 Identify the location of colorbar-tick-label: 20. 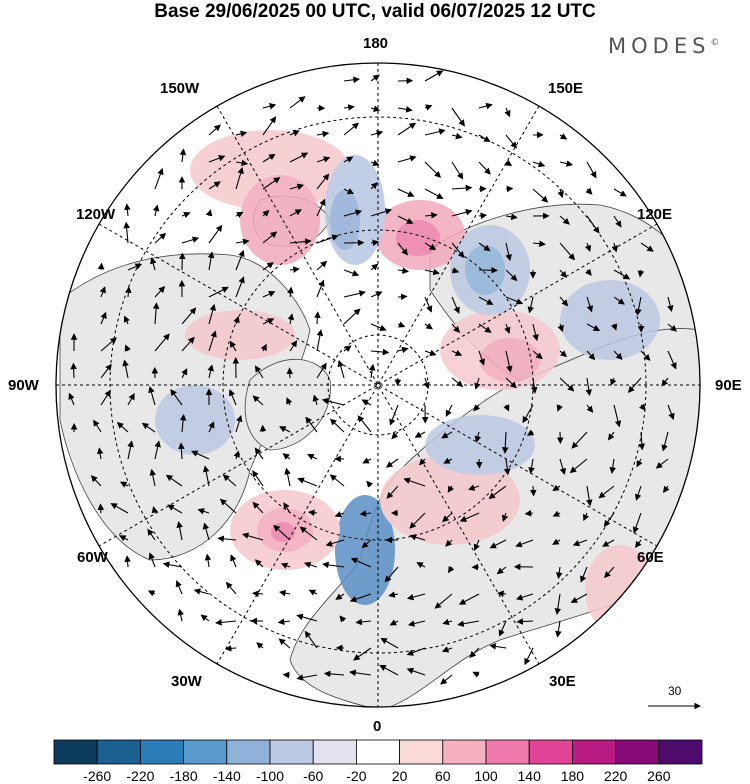
(400, 776).